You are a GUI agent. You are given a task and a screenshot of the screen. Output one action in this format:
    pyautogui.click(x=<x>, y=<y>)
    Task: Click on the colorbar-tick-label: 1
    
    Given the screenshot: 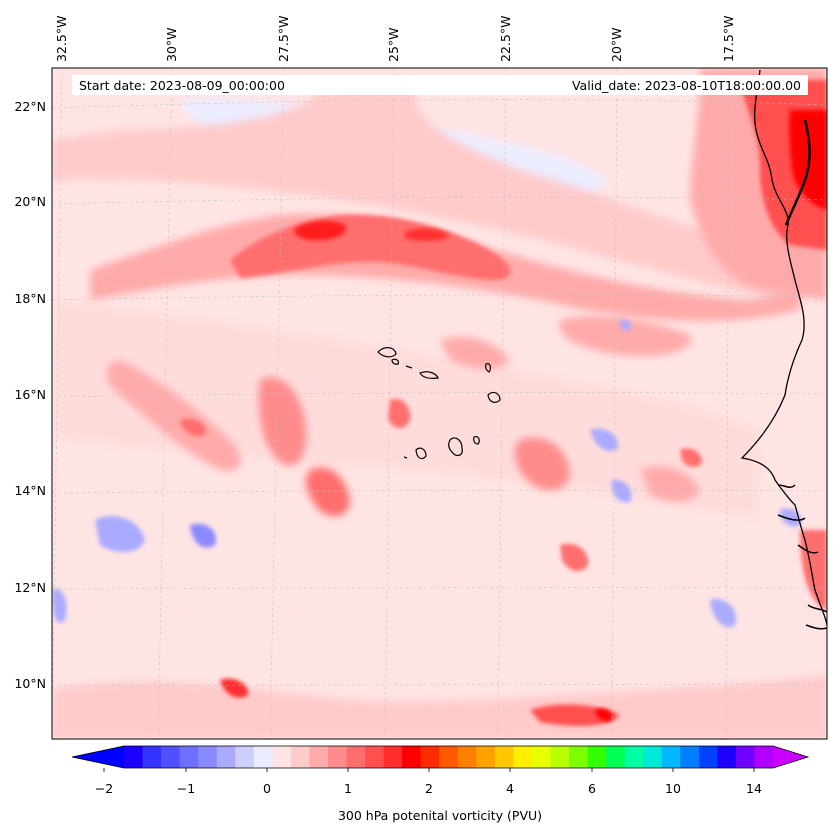 What is the action you would take?
    pyautogui.click(x=348, y=788)
    